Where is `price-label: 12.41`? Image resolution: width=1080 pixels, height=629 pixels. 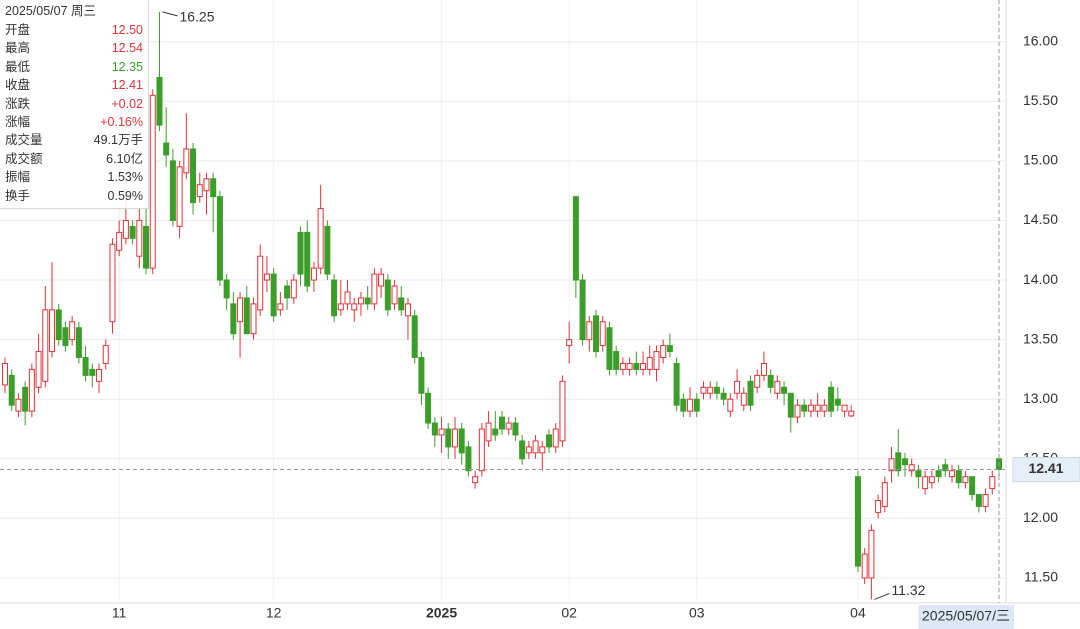 price-label: 12.41 is located at coordinates (1045, 468).